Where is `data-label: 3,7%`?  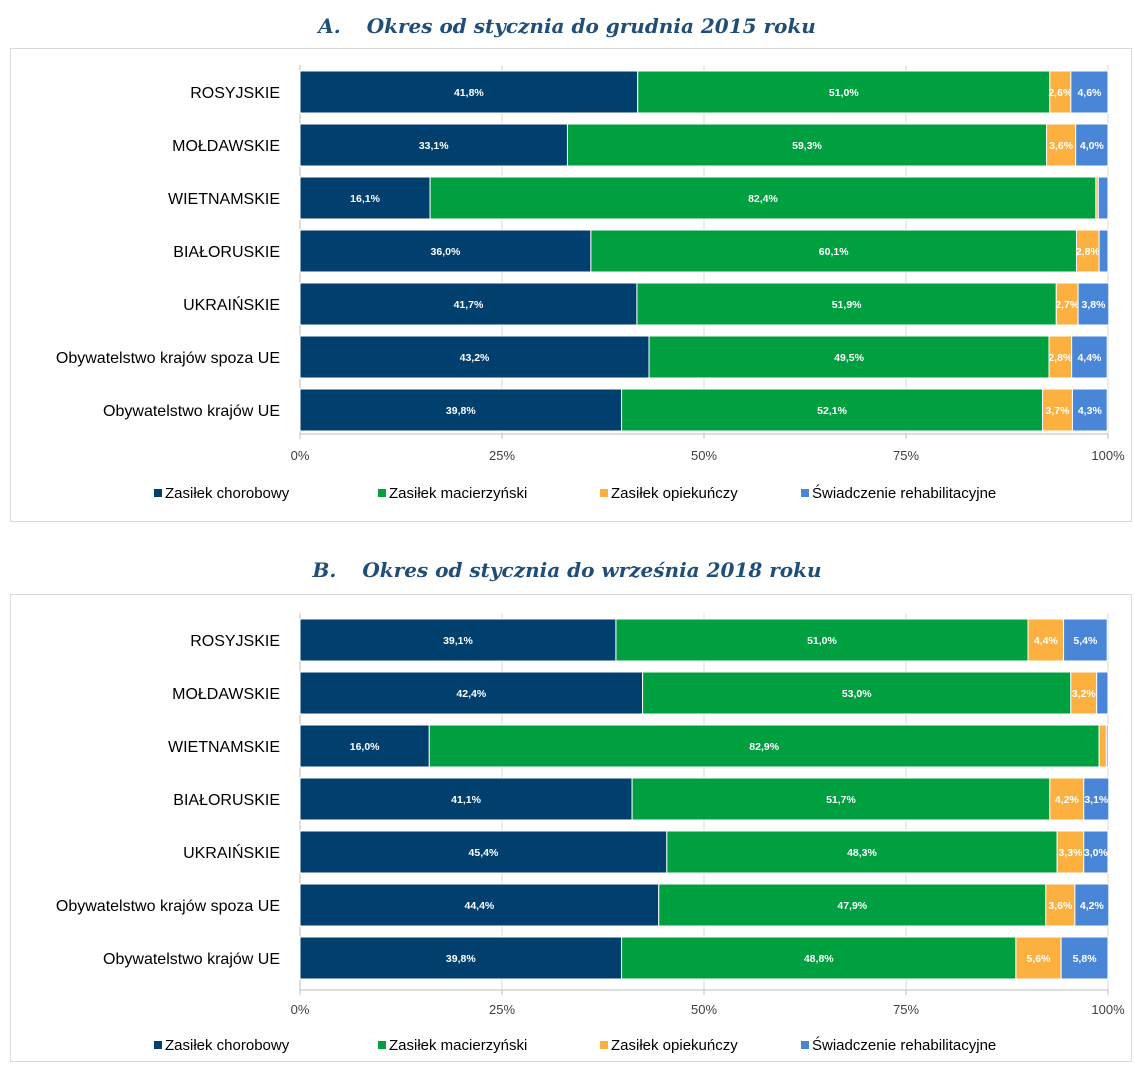
data-label: 3,7% is located at coordinates (1058, 411).